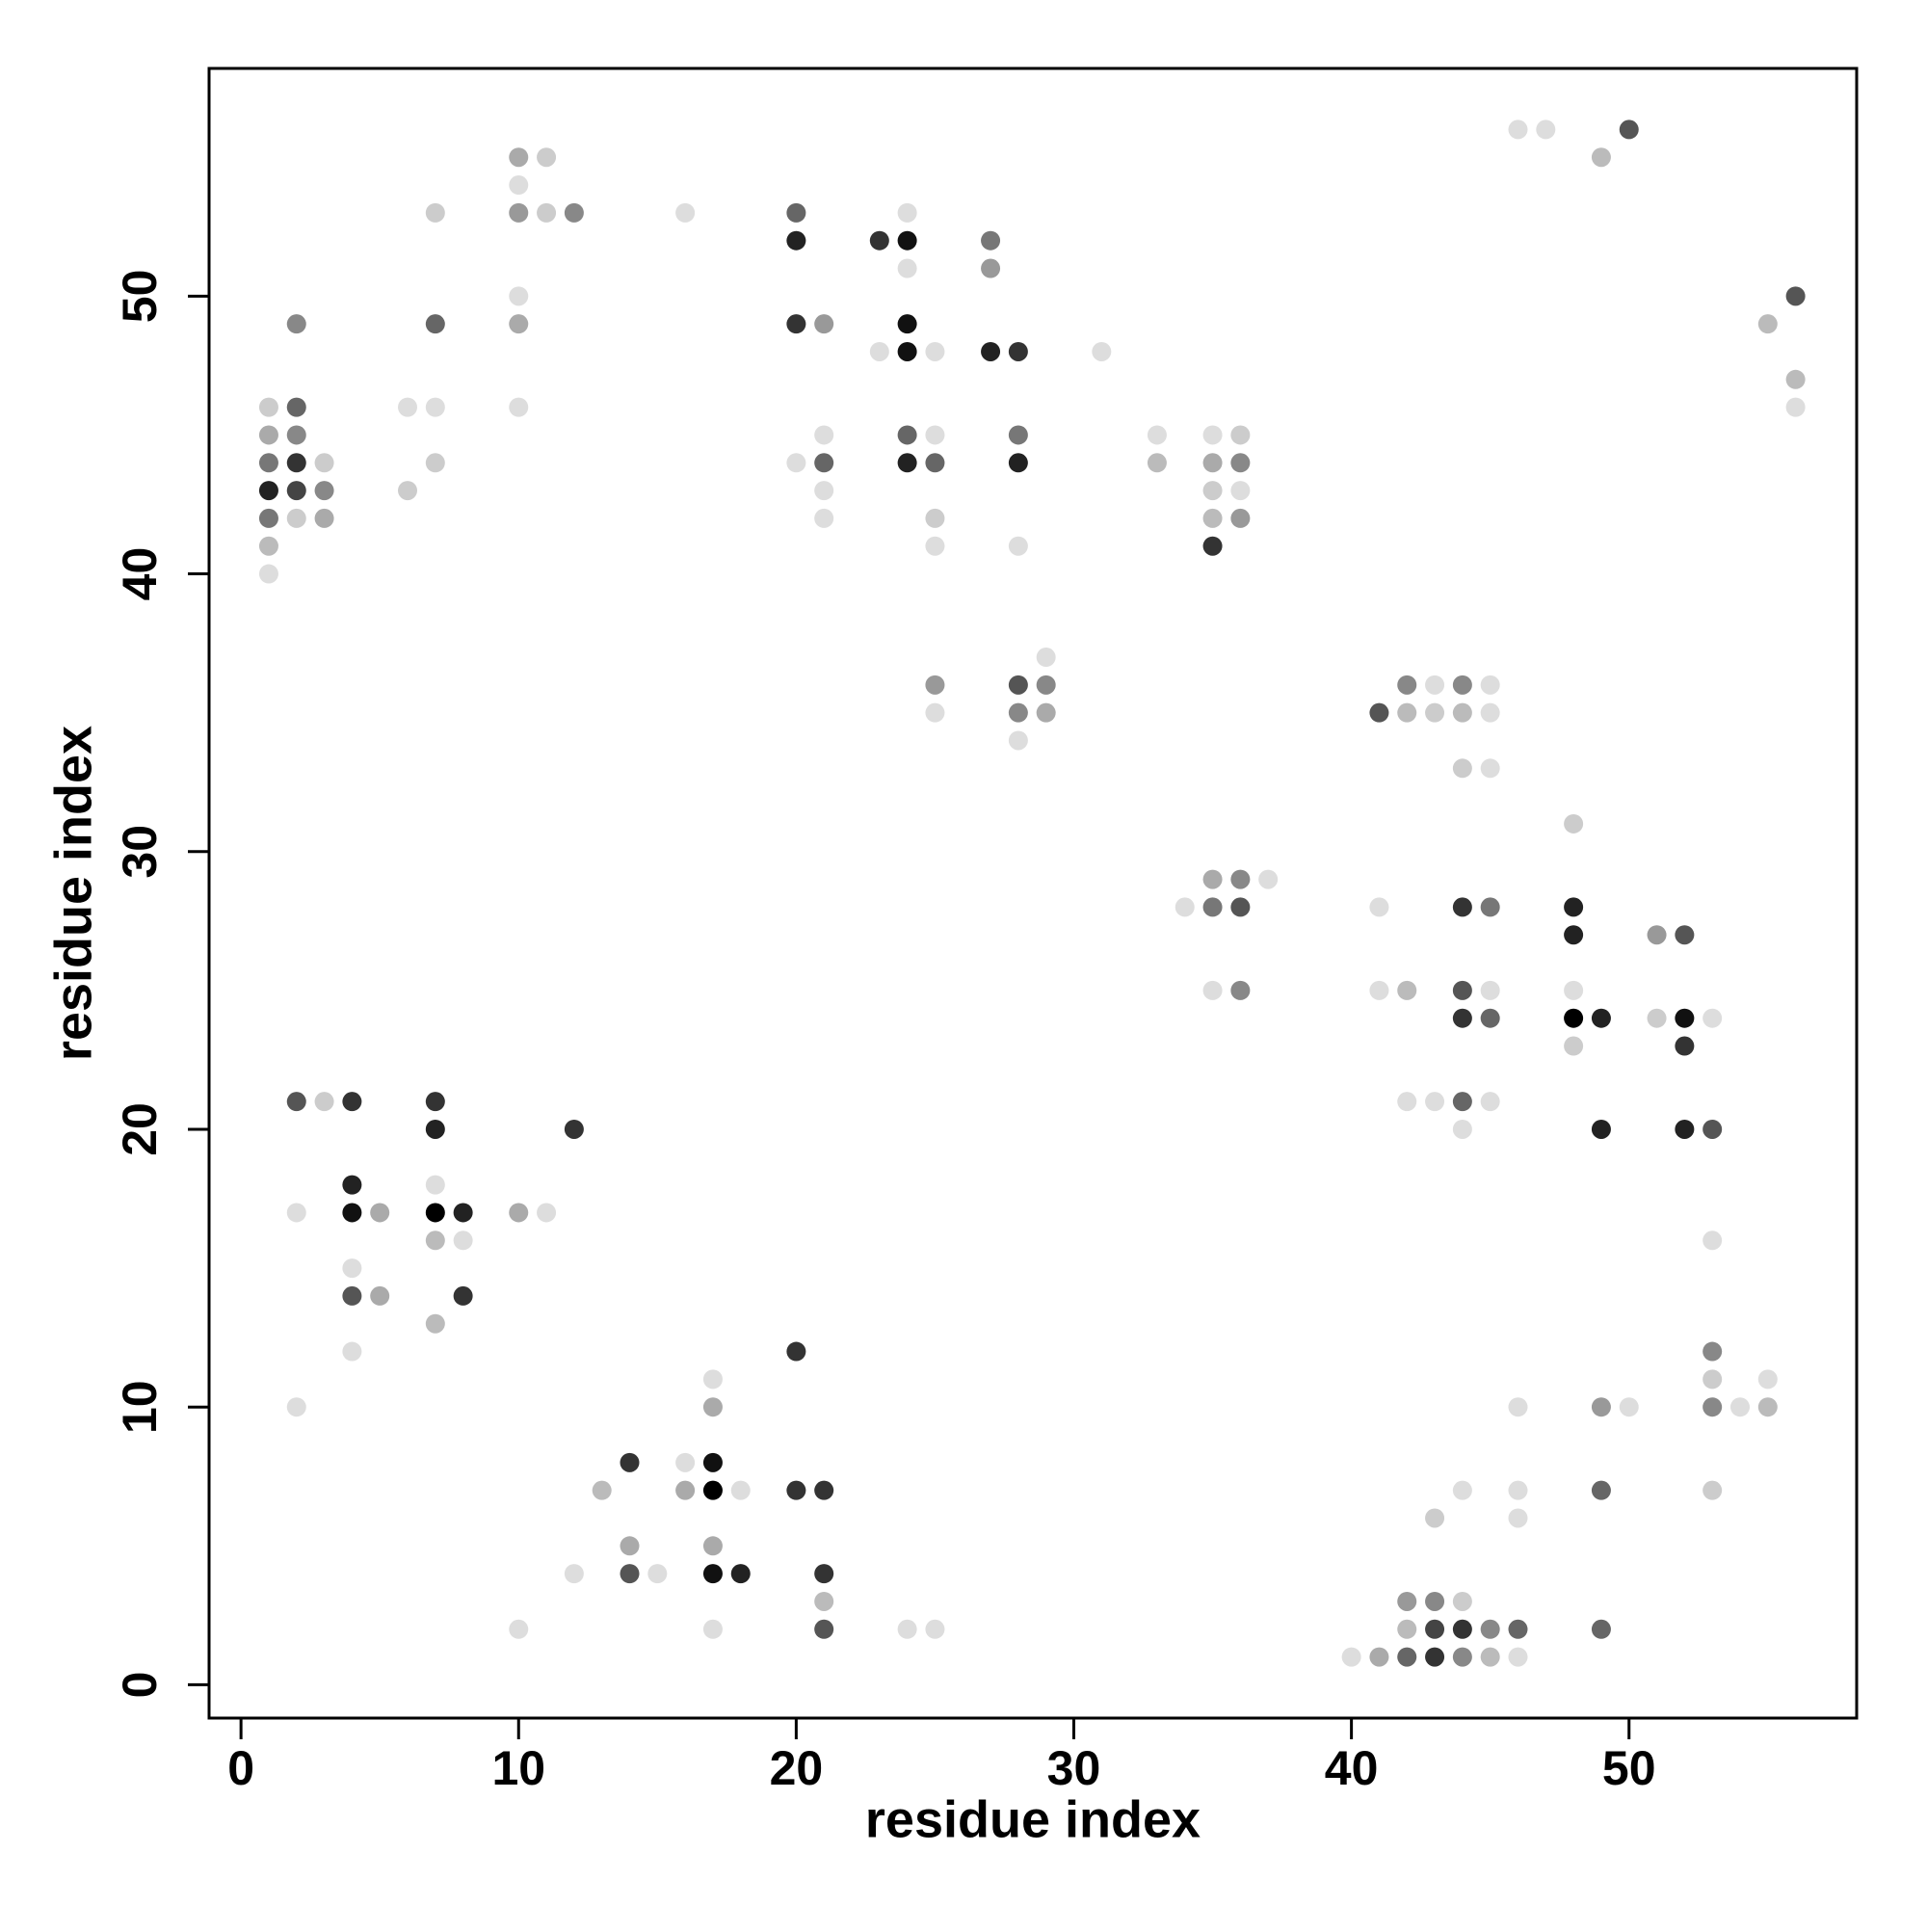 The image size is (1927, 1932). Describe the element at coordinates (140, 1685) in the screenshot. I see `y-tick-label: 0` at that location.